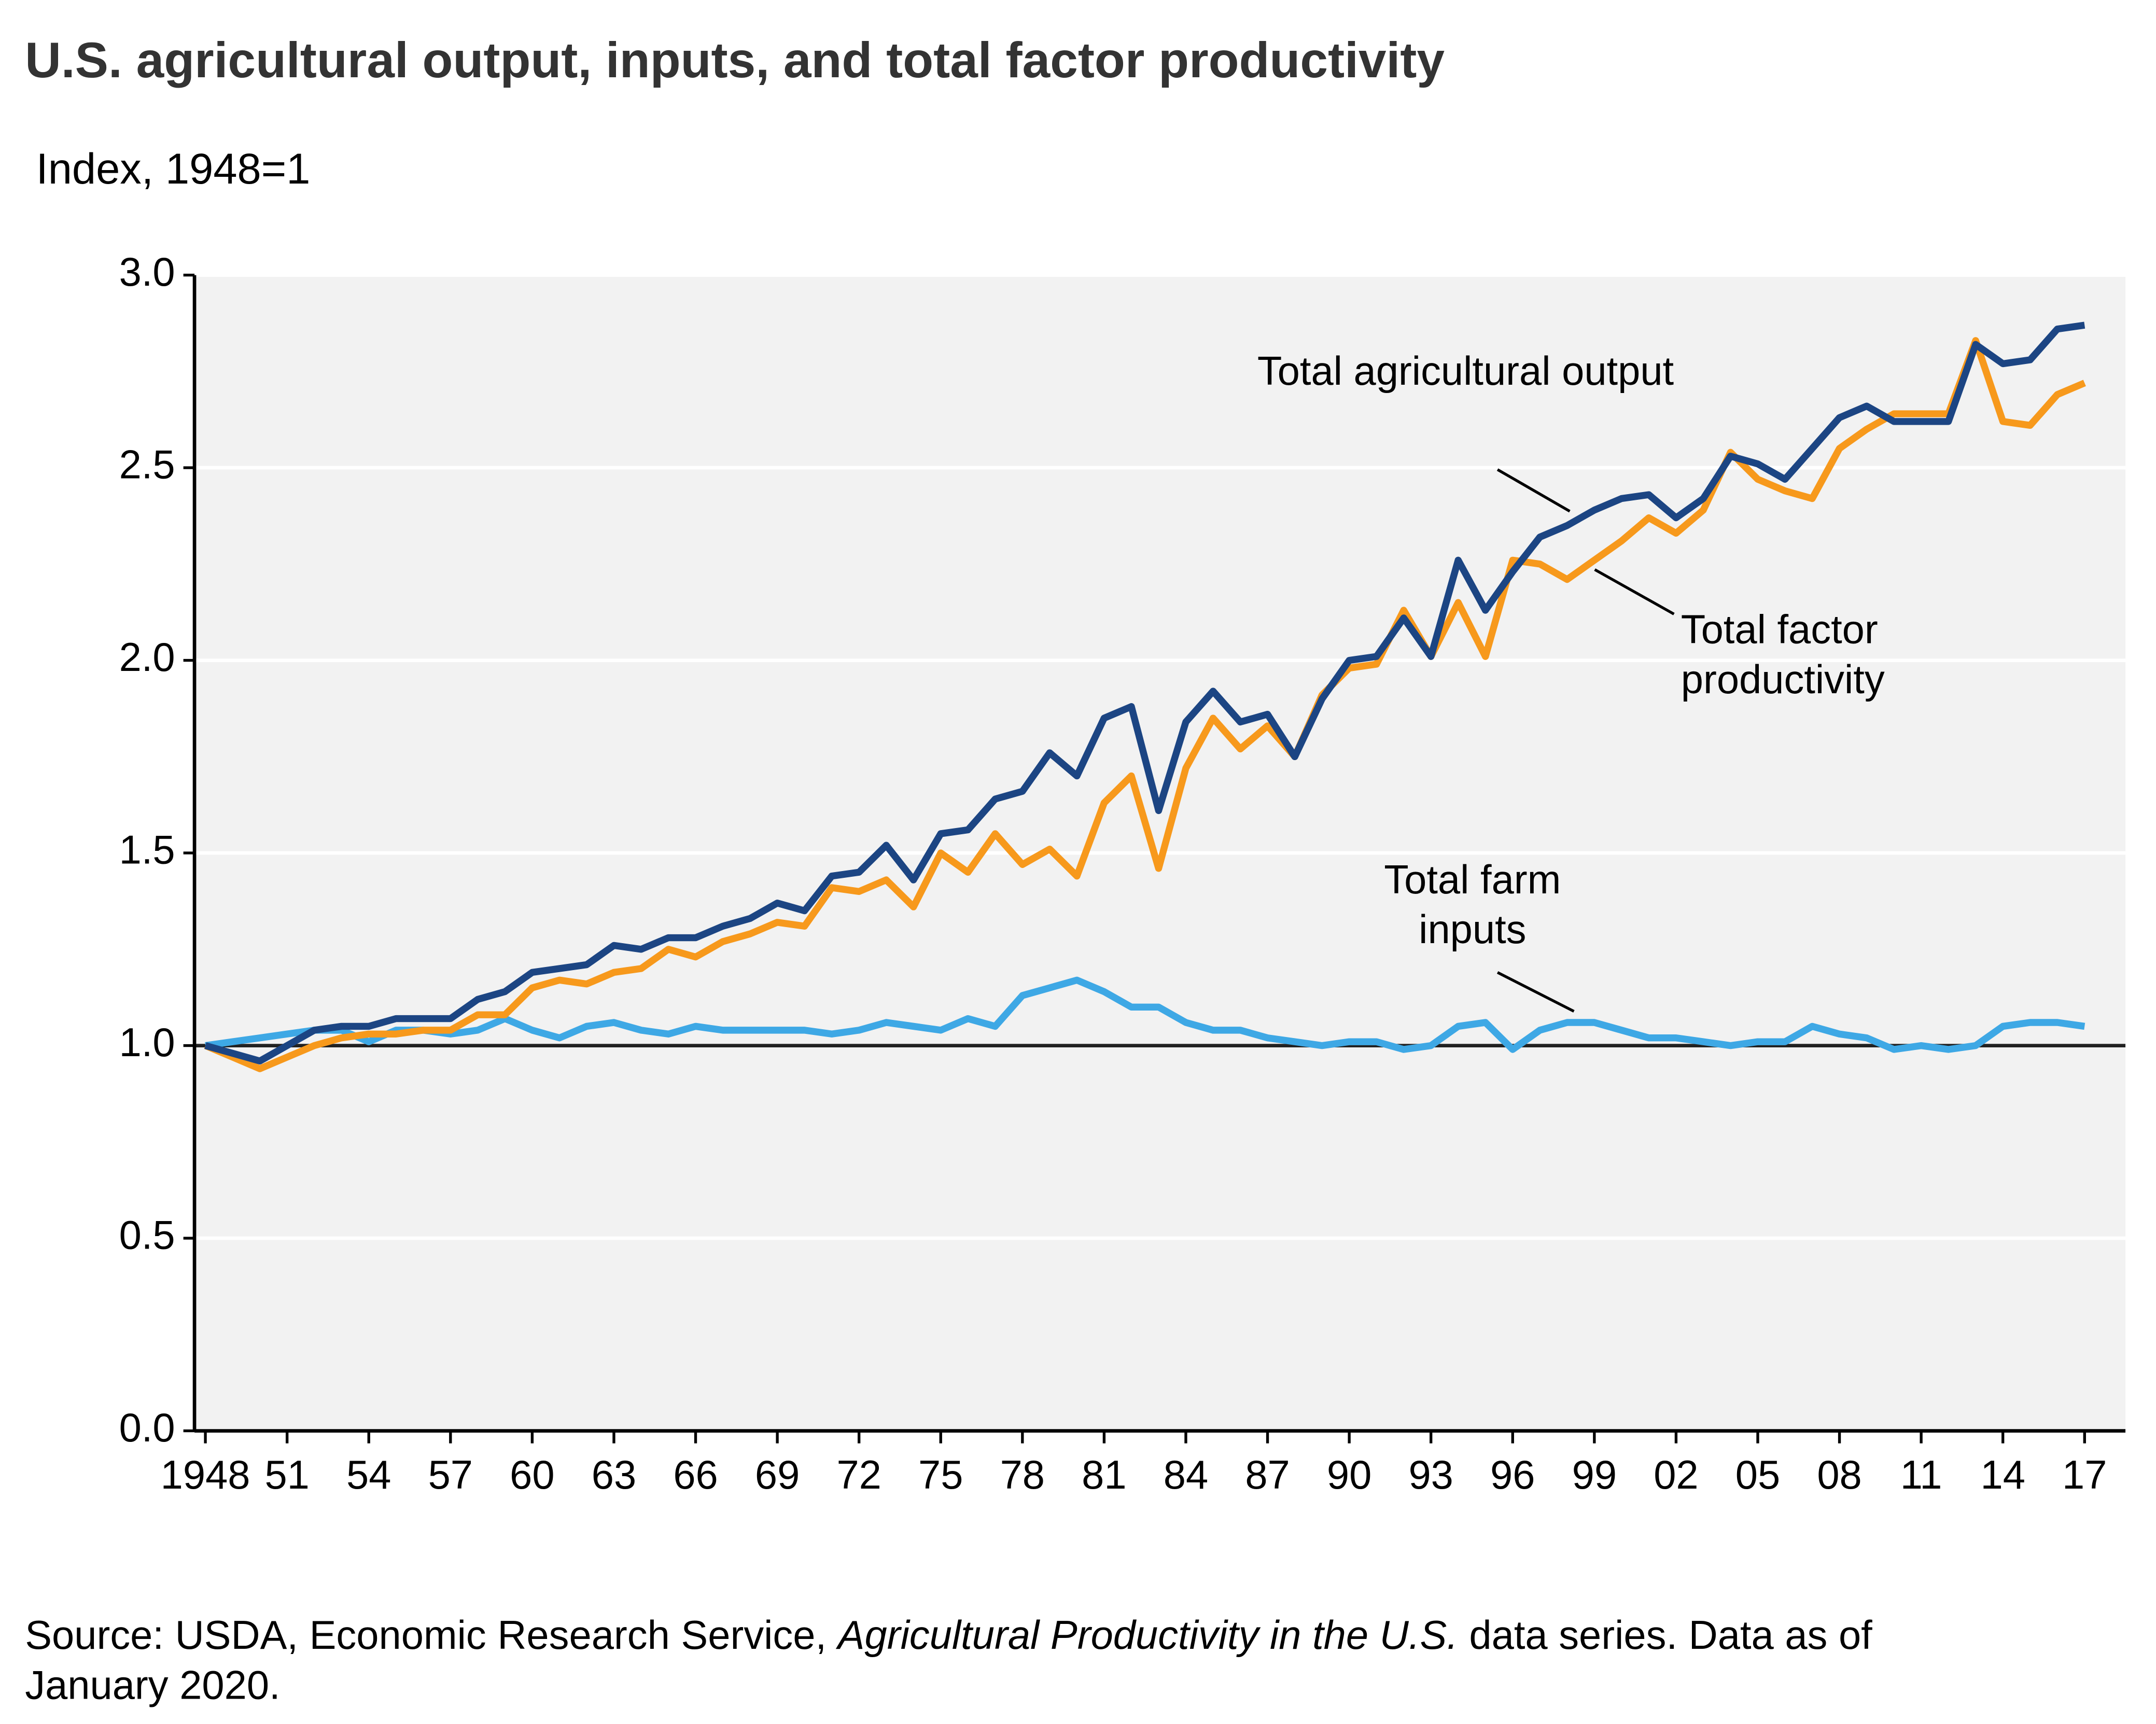 Image resolution: width=2156 pixels, height=1724 pixels. Describe the element at coordinates (858, 1475) in the screenshot. I see `x-tick-label: 72` at that location.